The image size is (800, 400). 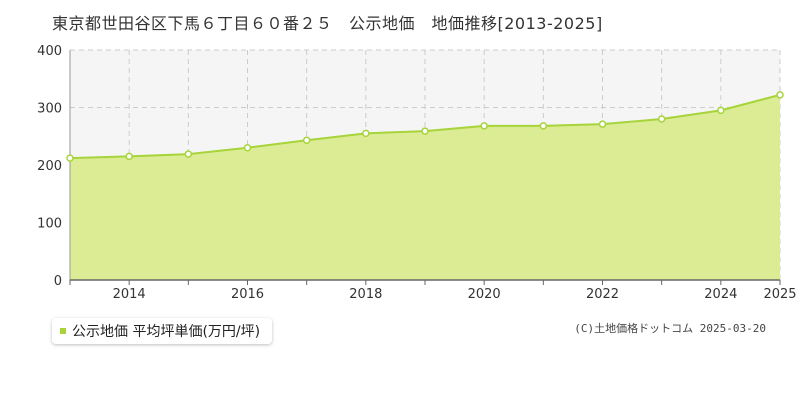 What do you see at coordinates (484, 126) in the screenshot?
I see `data-point-2020` at bounding box center [484, 126].